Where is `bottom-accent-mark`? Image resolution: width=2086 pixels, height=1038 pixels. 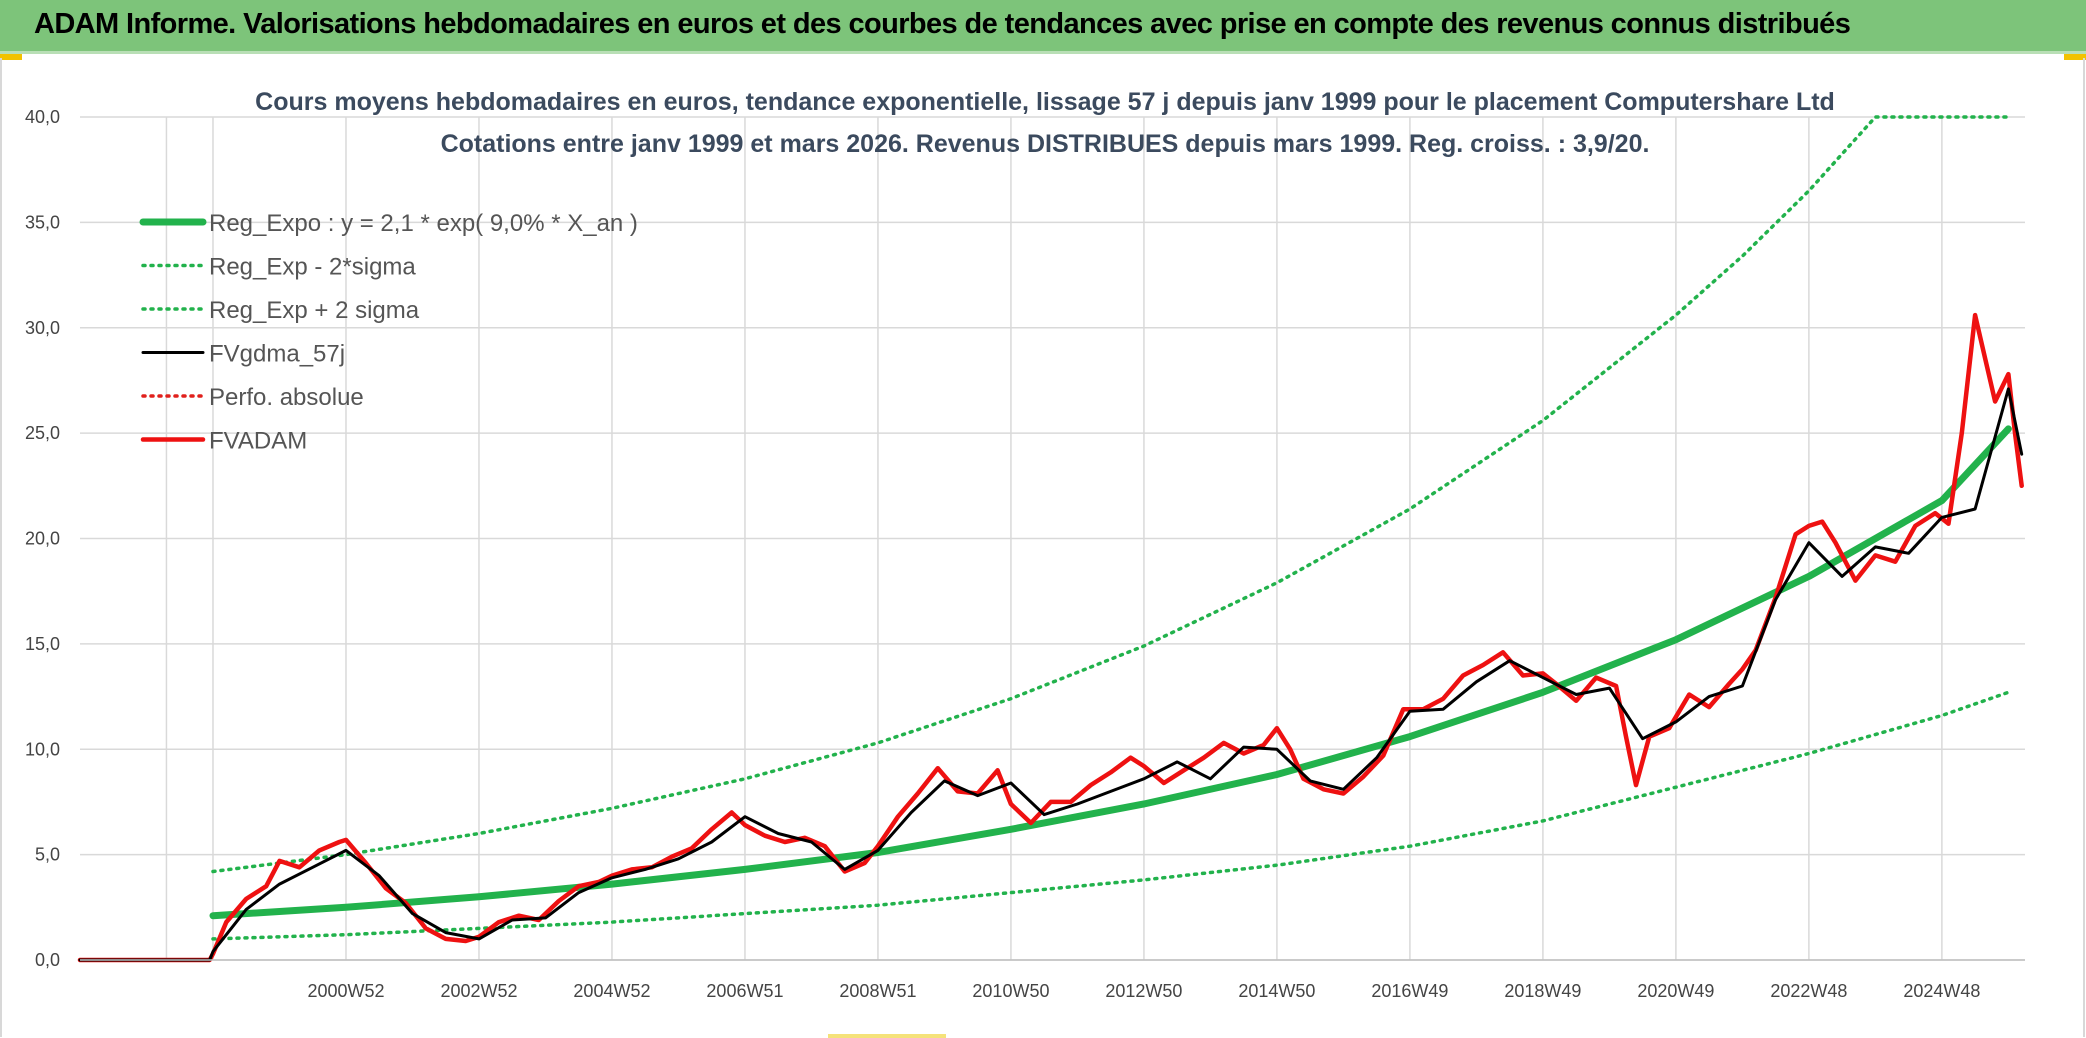
bottom-accent-mark is located at coordinates (887, 1036).